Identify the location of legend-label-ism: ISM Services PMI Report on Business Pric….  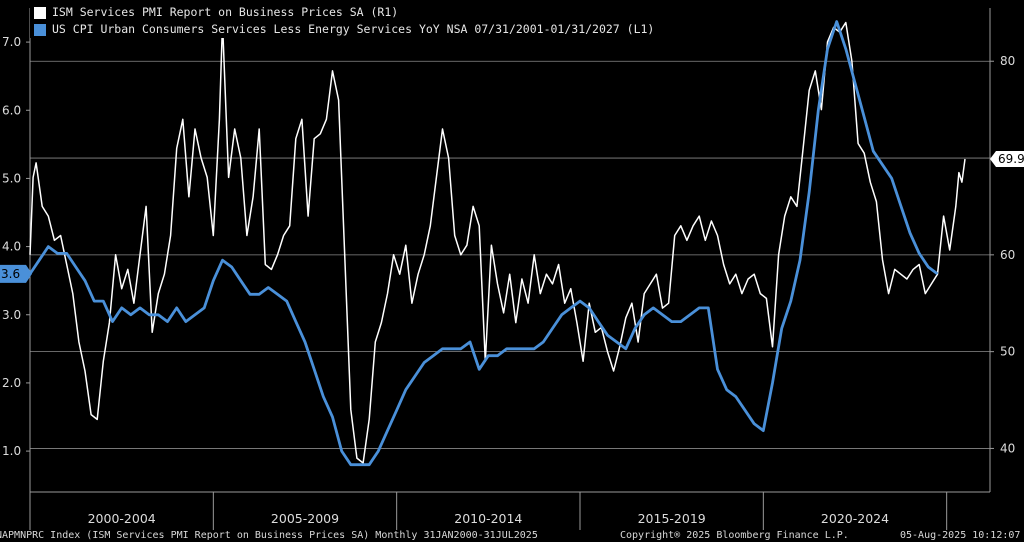
(225, 12).